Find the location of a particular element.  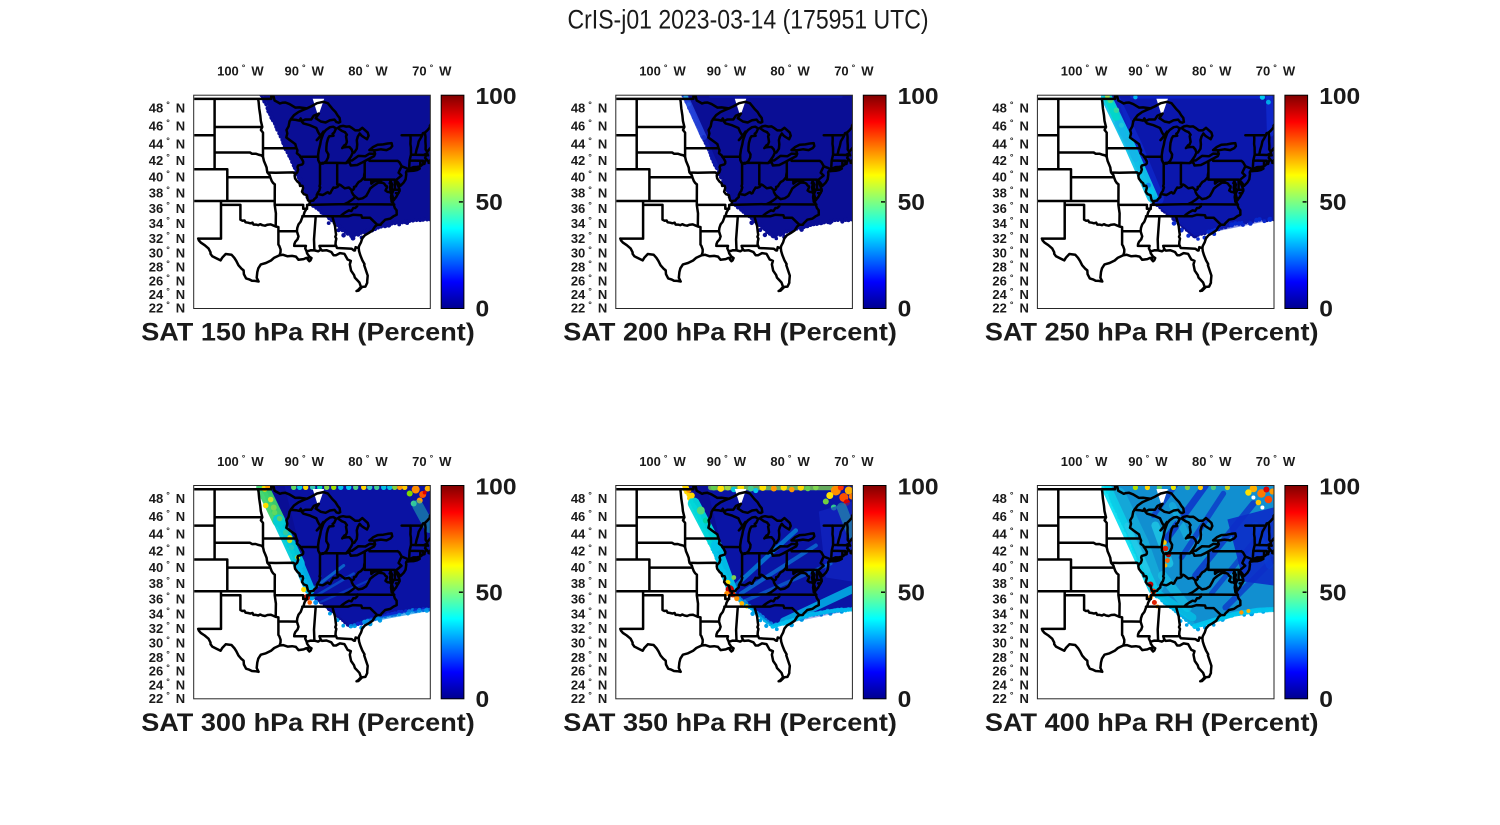

svg-text: SAT 150 hPa RH (Percent) is located at coordinates (308, 333).